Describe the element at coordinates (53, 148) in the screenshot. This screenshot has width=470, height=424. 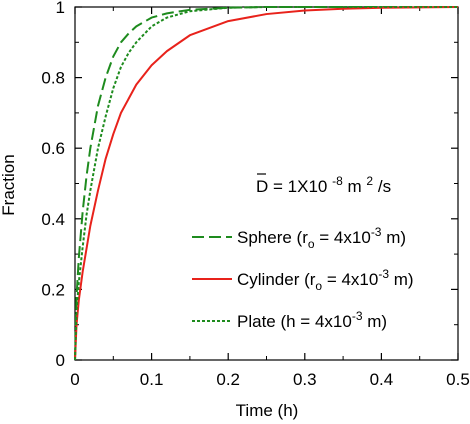
I see `y-tick-label: 0.6` at that location.